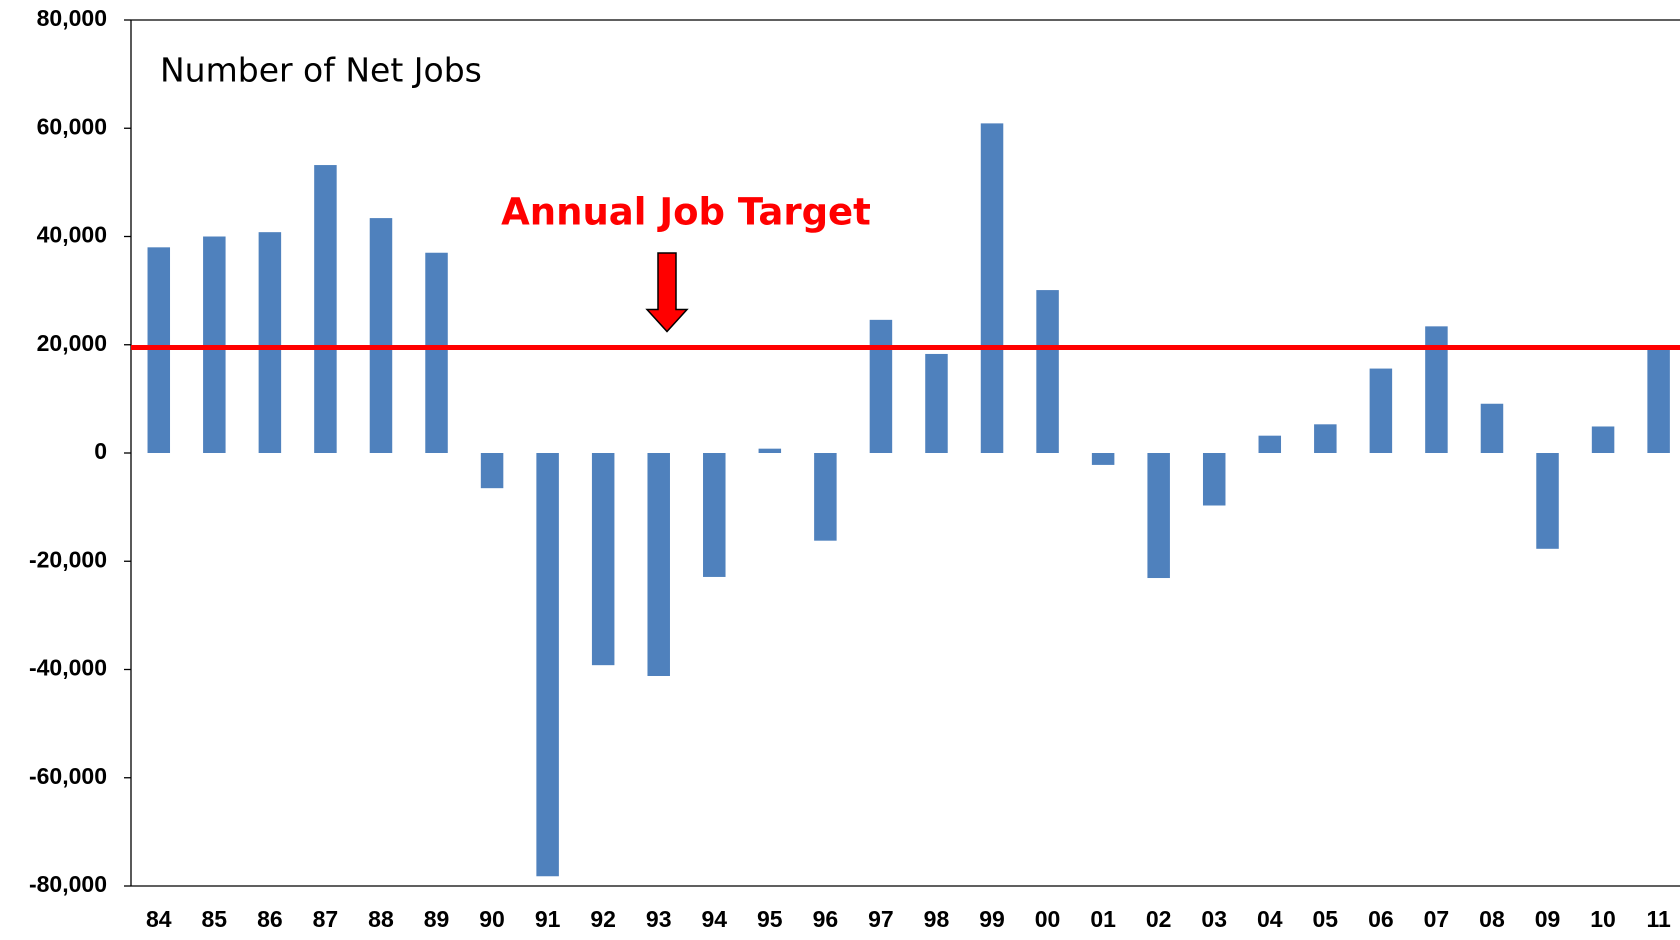 The height and width of the screenshot is (940, 1680). What do you see at coordinates (1548, 919) in the screenshot?
I see `x-tick-label: 09` at bounding box center [1548, 919].